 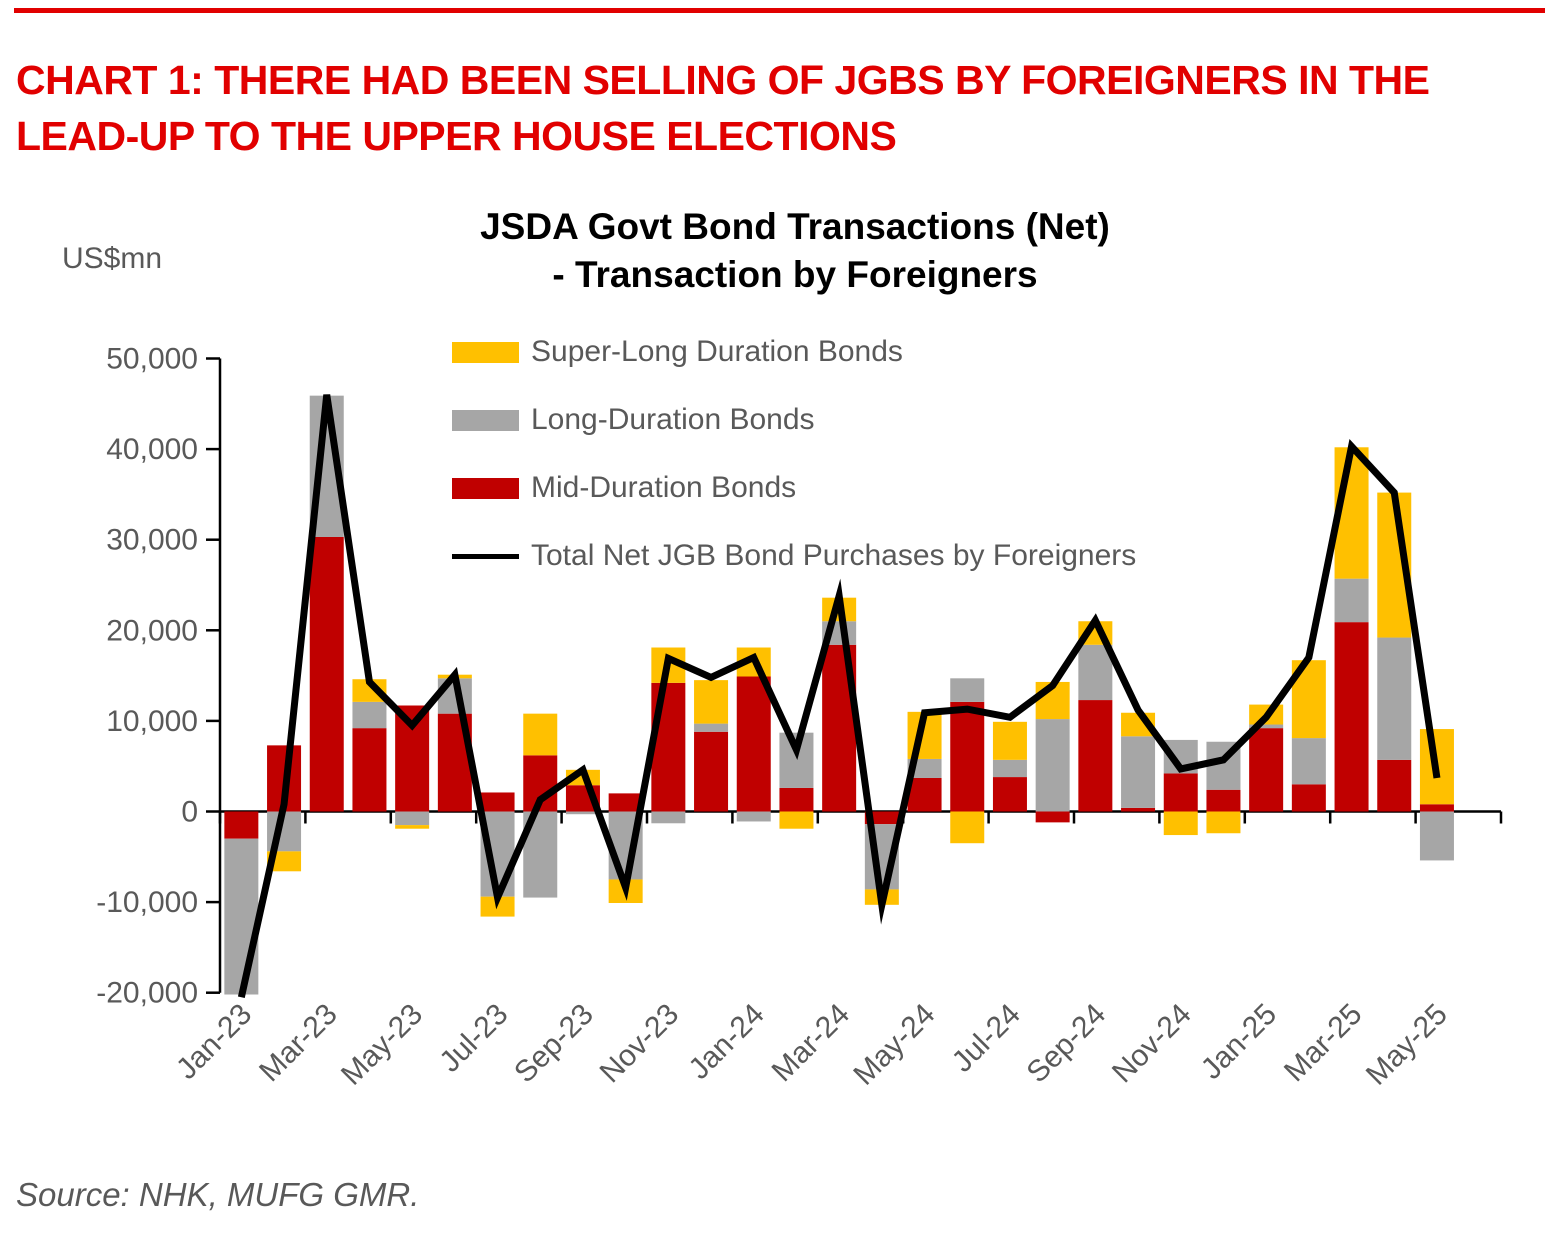 I want to click on y-tick-label: -10,000, so click(x=147, y=902).